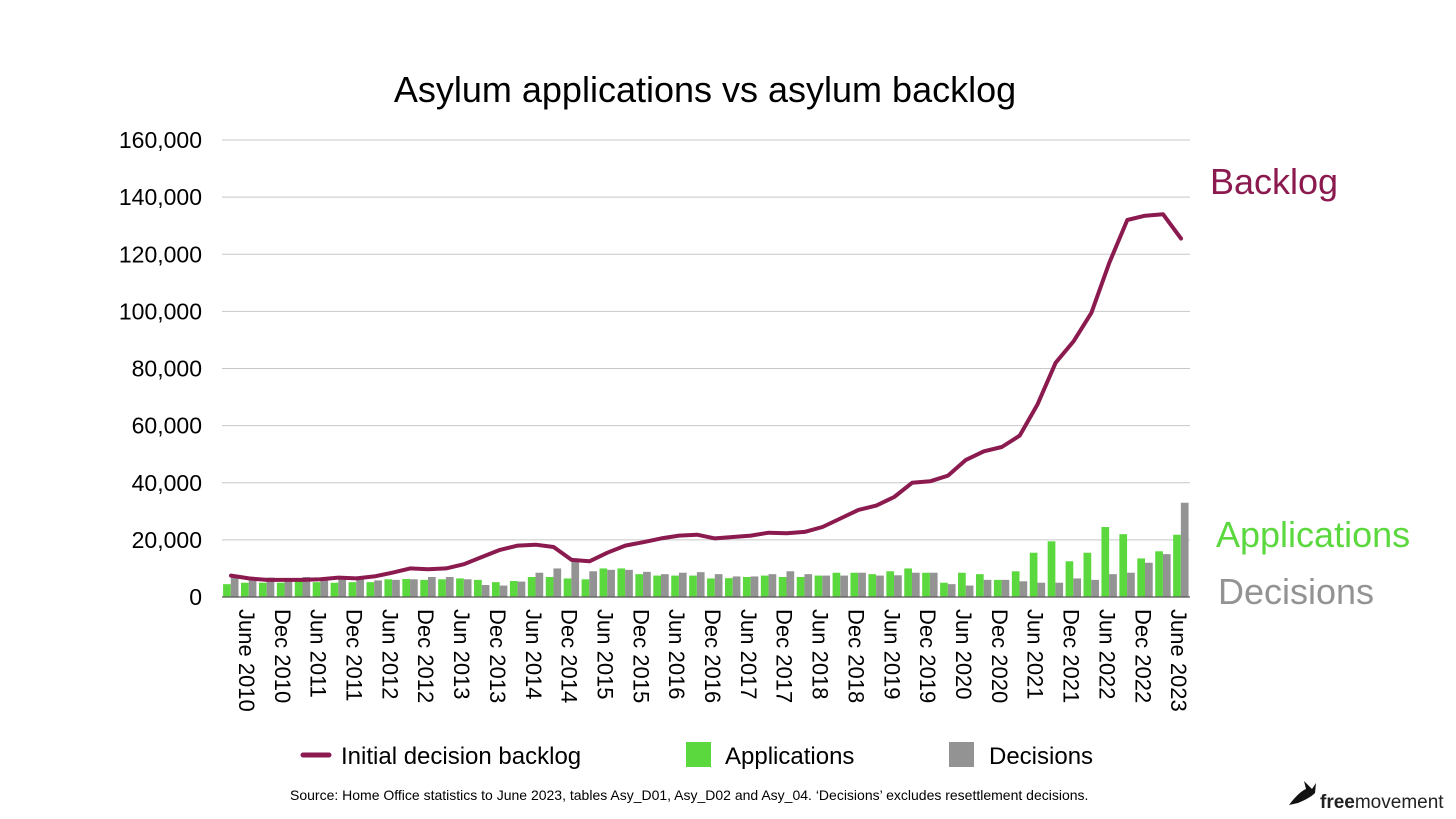  Describe the element at coordinates (640, 656) in the screenshot. I see `x-tick-label: Dec 2015` at that location.